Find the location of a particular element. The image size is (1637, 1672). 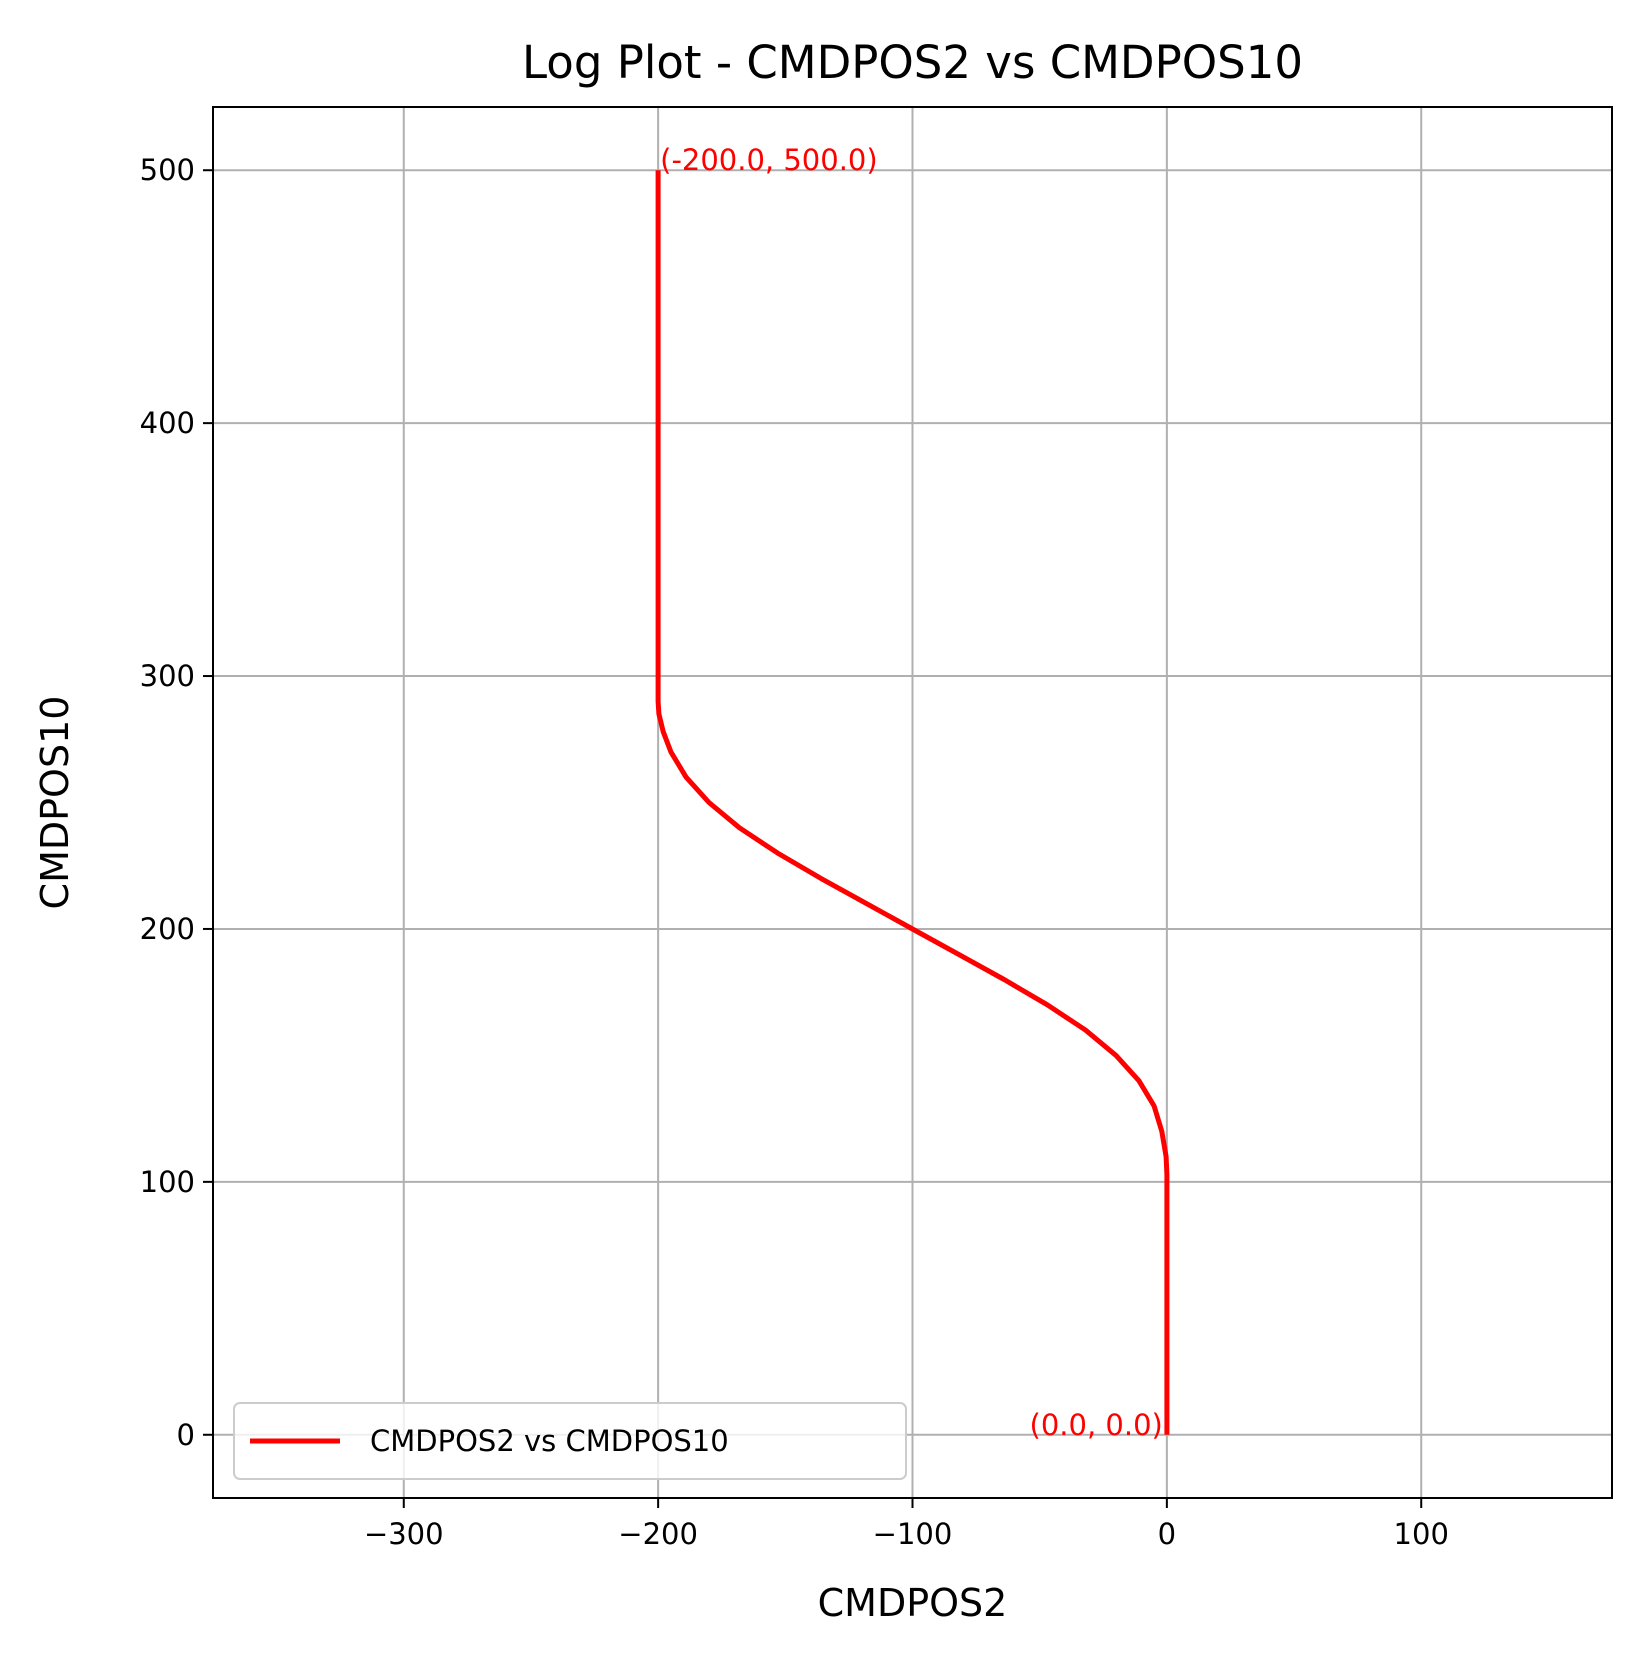

y-tick-label: 200 is located at coordinates (167, 929).